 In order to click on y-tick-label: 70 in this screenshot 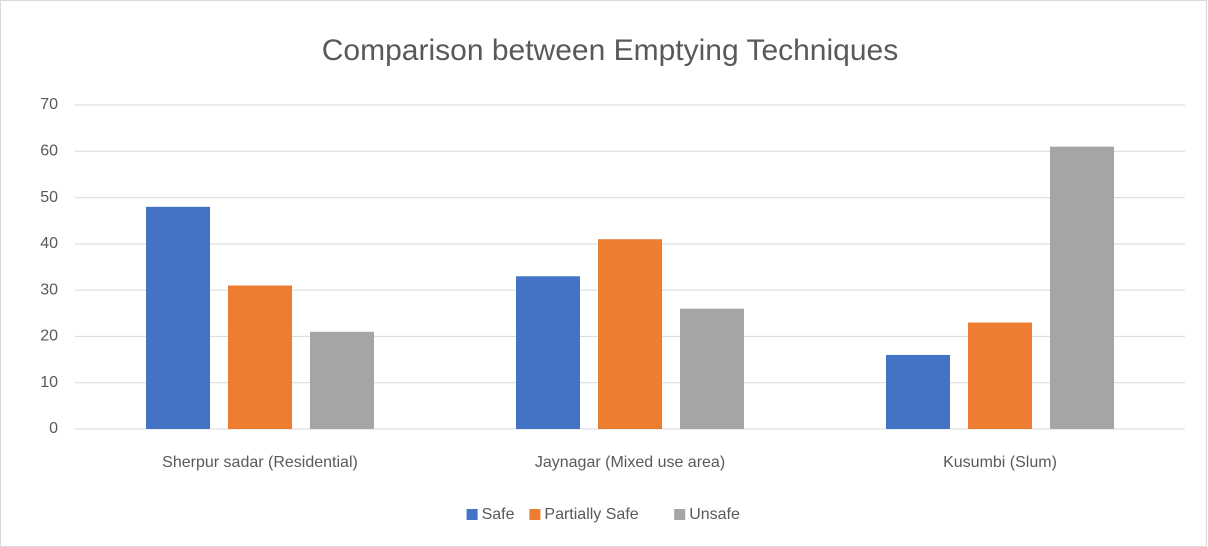, I will do `click(49, 104)`.